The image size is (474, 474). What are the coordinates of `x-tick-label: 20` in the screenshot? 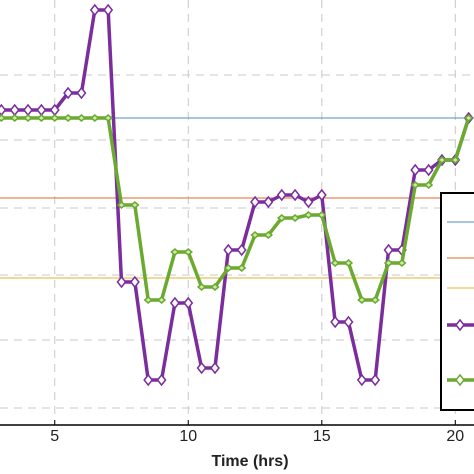 It's located at (455, 436).